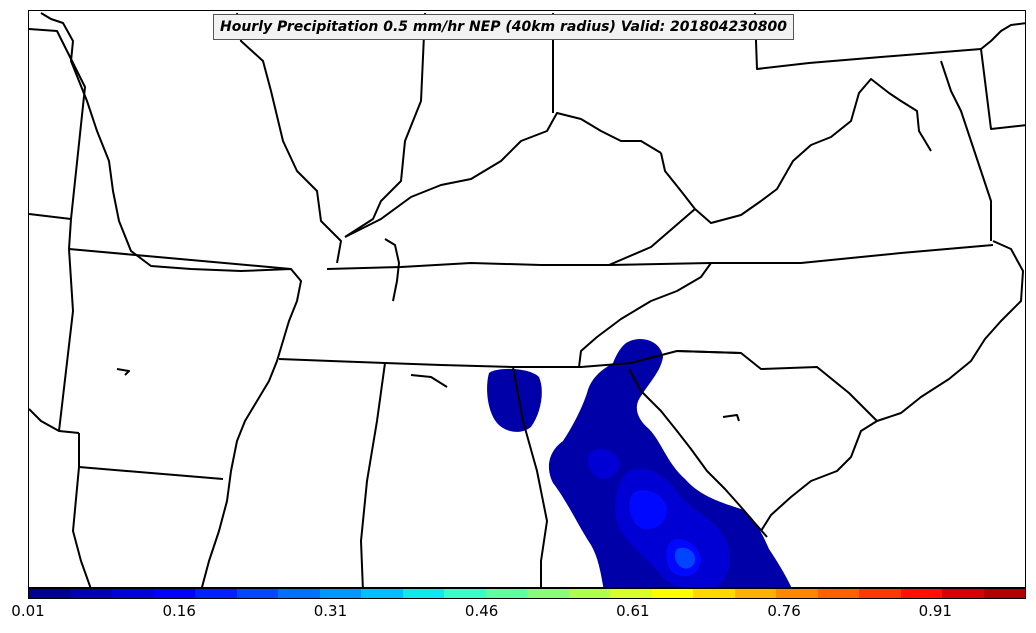 This screenshot has width=1036, height=633. What do you see at coordinates (1002, 36) in the screenshot?
I see `border-delaware` at bounding box center [1002, 36].